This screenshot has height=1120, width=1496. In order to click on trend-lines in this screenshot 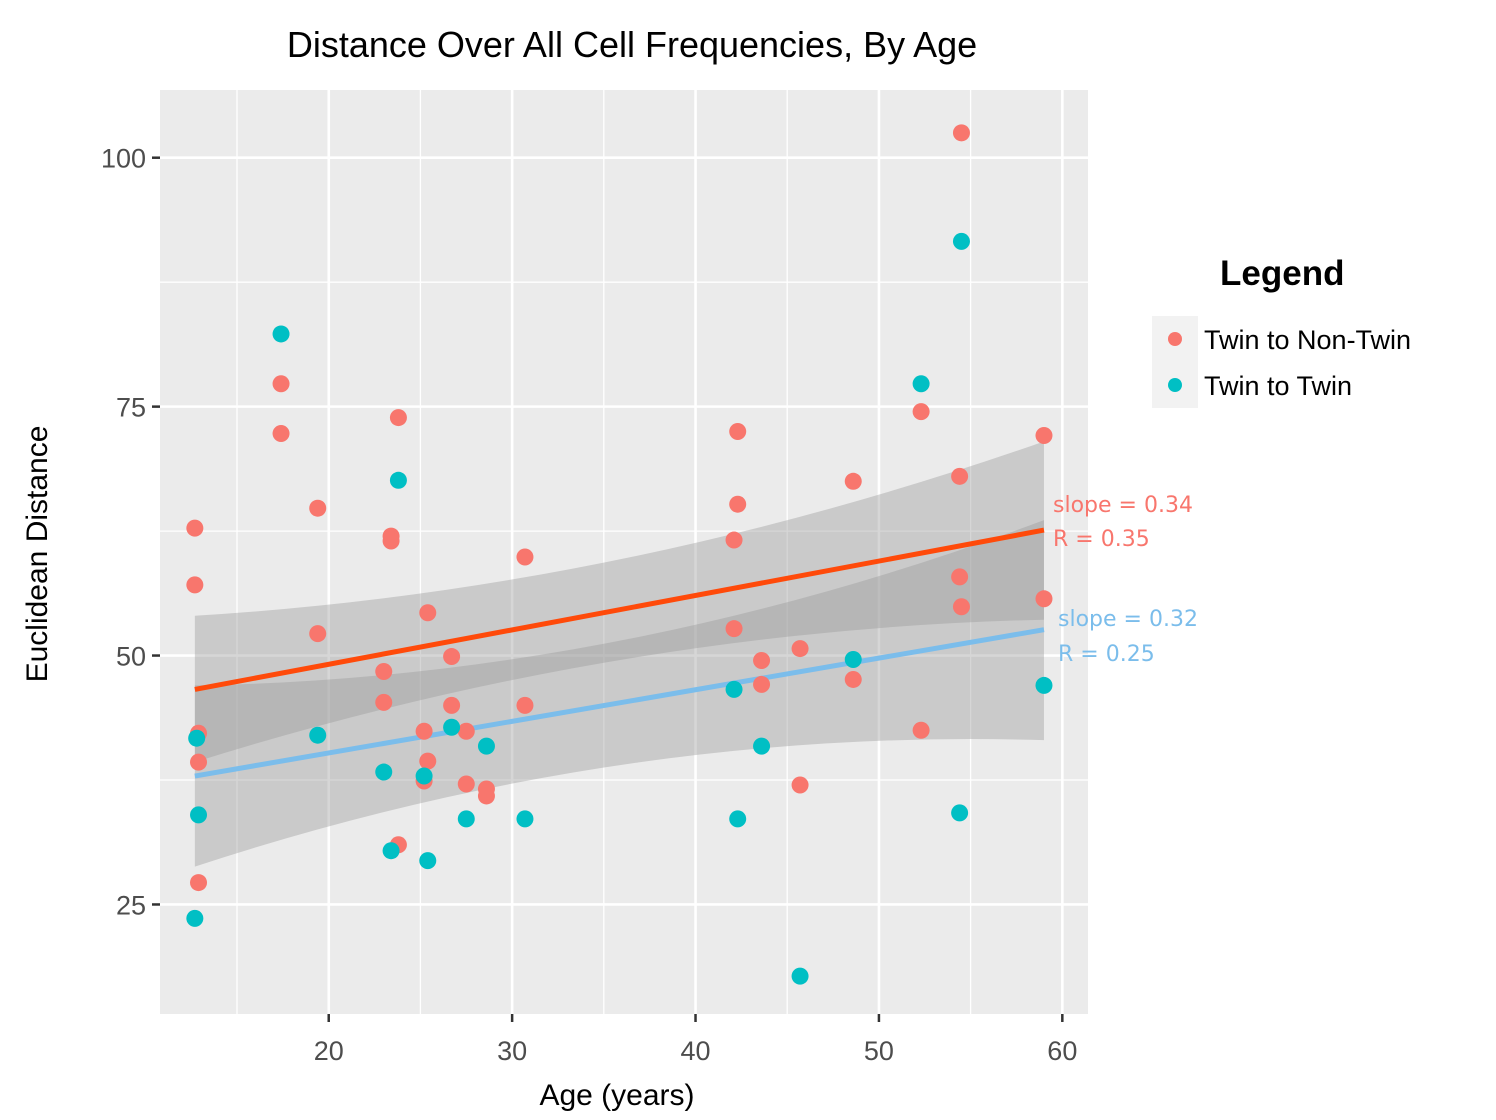, I will do `click(619, 653)`.